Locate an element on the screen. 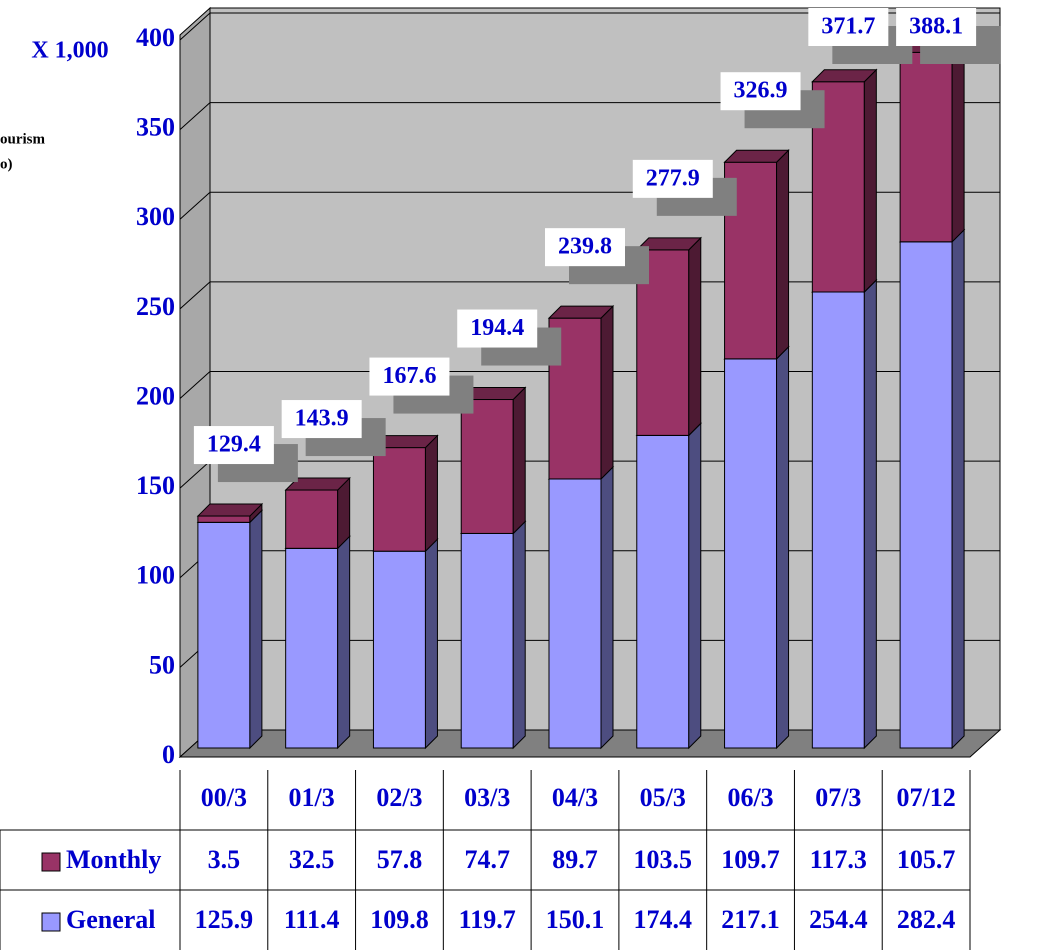 The width and height of the screenshot is (1046, 951). x-tick-label: 02/3 is located at coordinates (399, 797).